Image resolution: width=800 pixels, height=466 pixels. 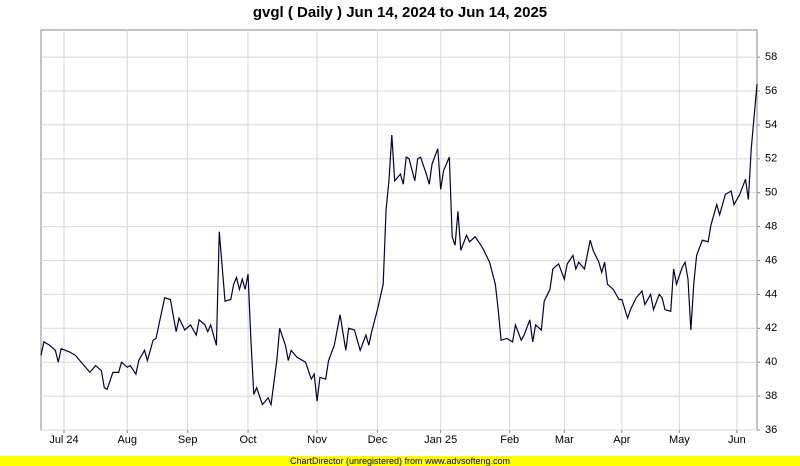 What do you see at coordinates (317, 440) in the screenshot?
I see `x-tick-label: Nov` at bounding box center [317, 440].